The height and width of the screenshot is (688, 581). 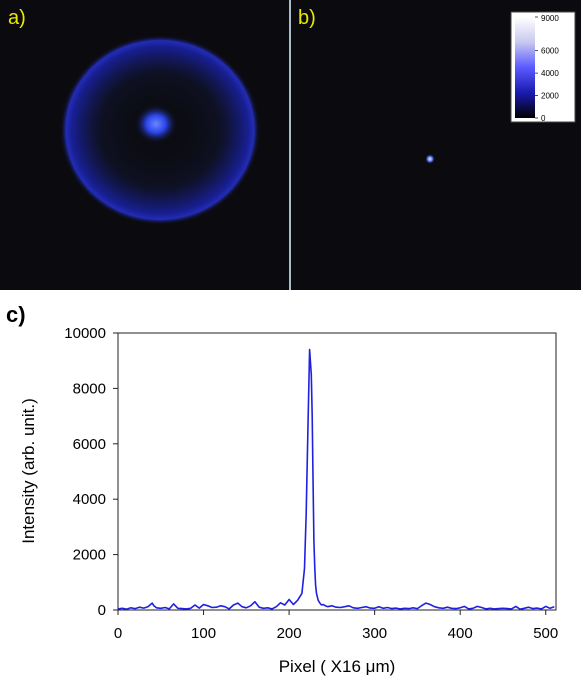 I want to click on panel-a-label: a), so click(x=17, y=18).